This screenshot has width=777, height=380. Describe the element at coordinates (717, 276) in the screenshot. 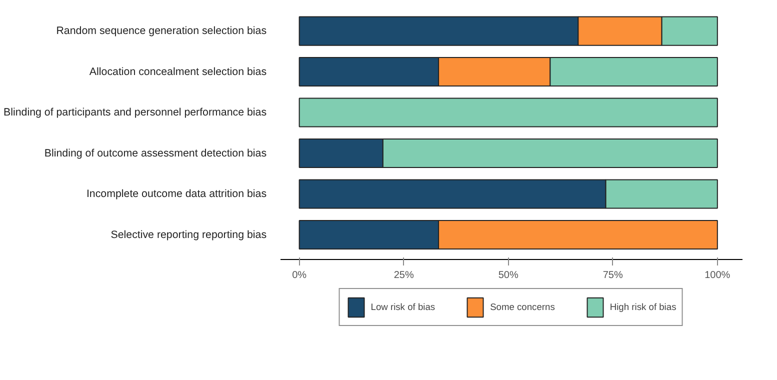

I see `x-tick-label: 100%` at that location.